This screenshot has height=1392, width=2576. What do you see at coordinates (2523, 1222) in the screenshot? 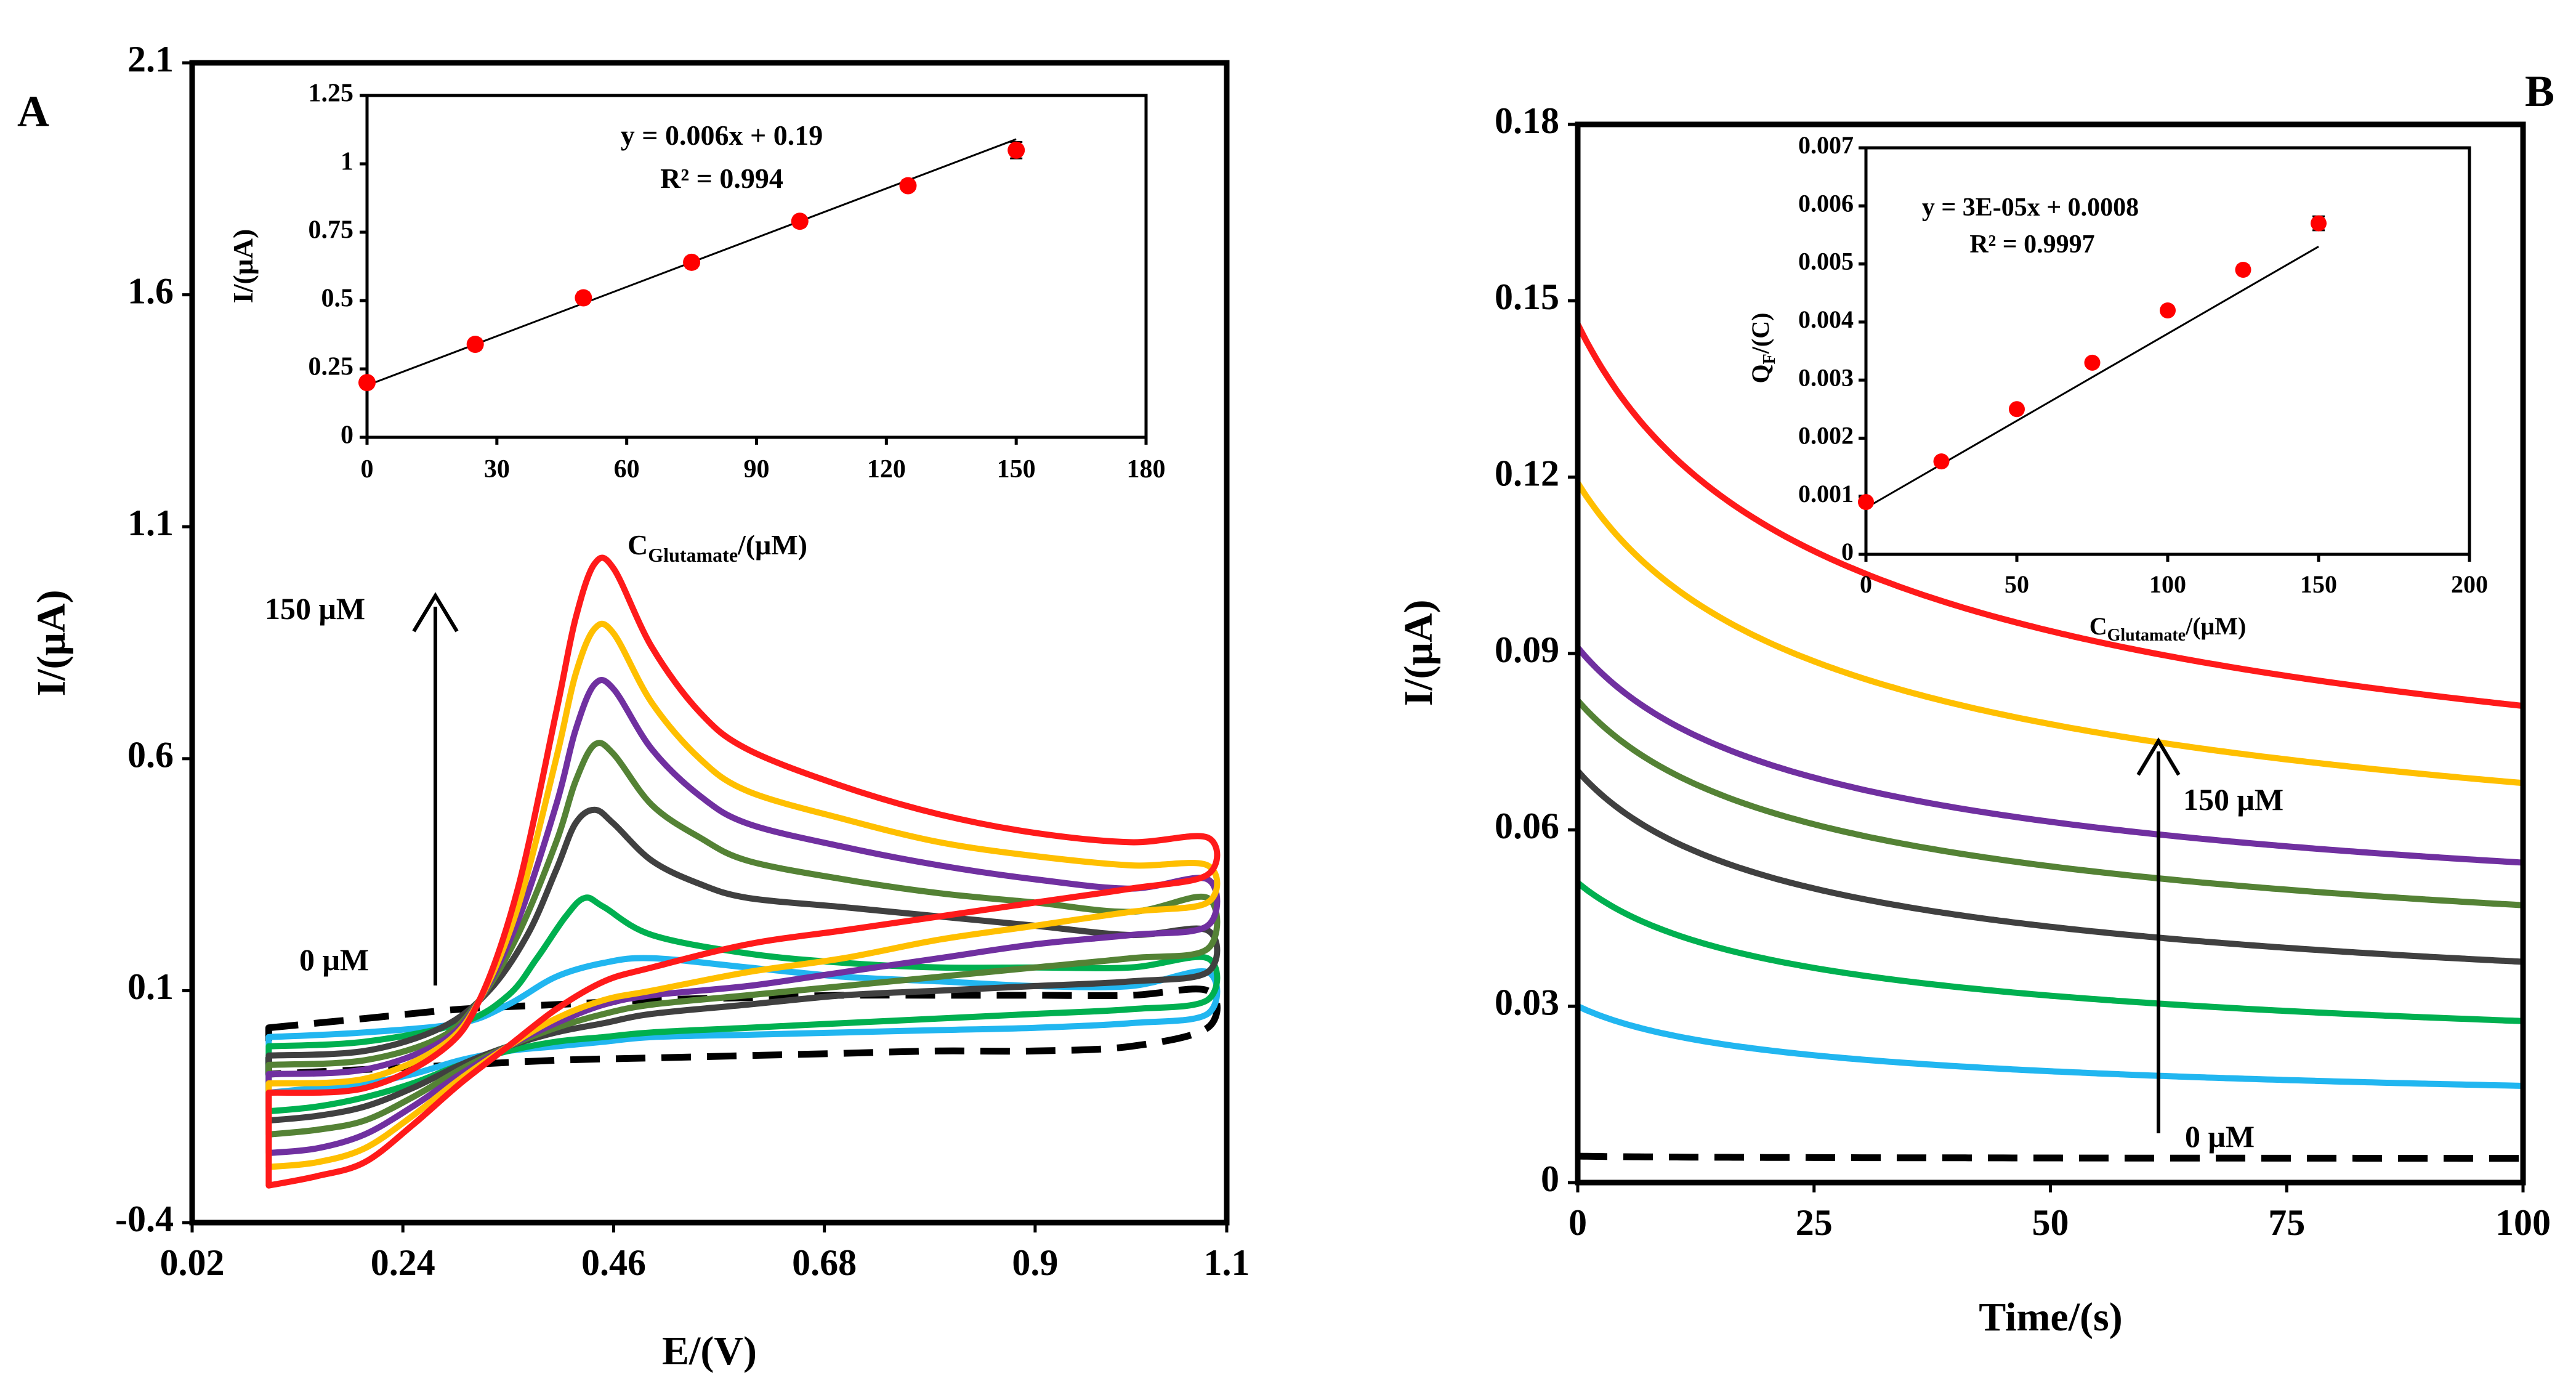
I see `panel-b-xtick-label: 100` at bounding box center [2523, 1222].